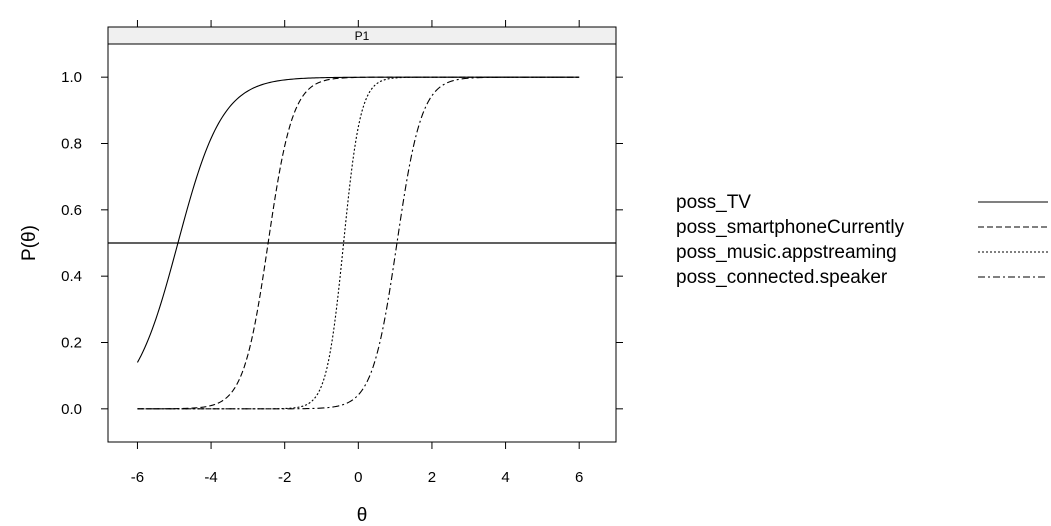  Describe the element at coordinates (790, 227) in the screenshot. I see `legend-label: poss_smartphoneCurrently` at that location.